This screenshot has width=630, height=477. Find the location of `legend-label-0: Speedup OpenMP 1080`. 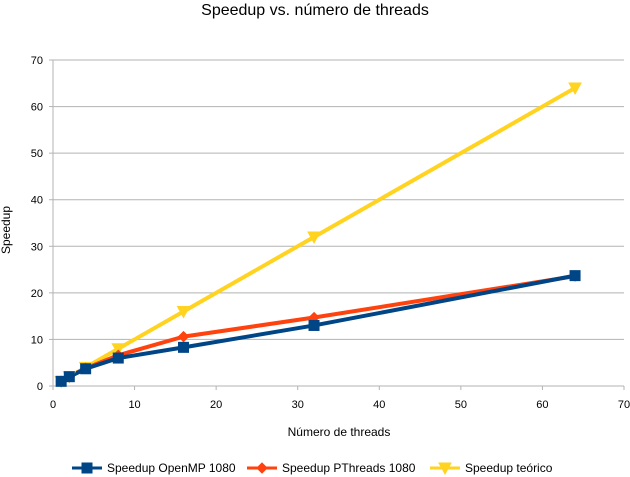

legend-label-0: Speedup OpenMP 1080 is located at coordinates (171, 468).